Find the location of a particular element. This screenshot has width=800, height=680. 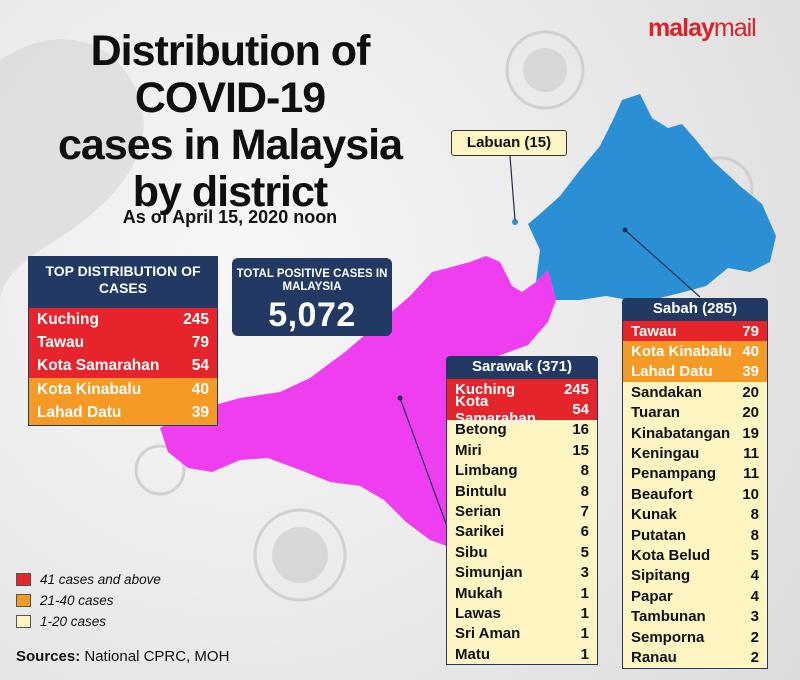

sabah-case-count: 10 is located at coordinates (750, 494).